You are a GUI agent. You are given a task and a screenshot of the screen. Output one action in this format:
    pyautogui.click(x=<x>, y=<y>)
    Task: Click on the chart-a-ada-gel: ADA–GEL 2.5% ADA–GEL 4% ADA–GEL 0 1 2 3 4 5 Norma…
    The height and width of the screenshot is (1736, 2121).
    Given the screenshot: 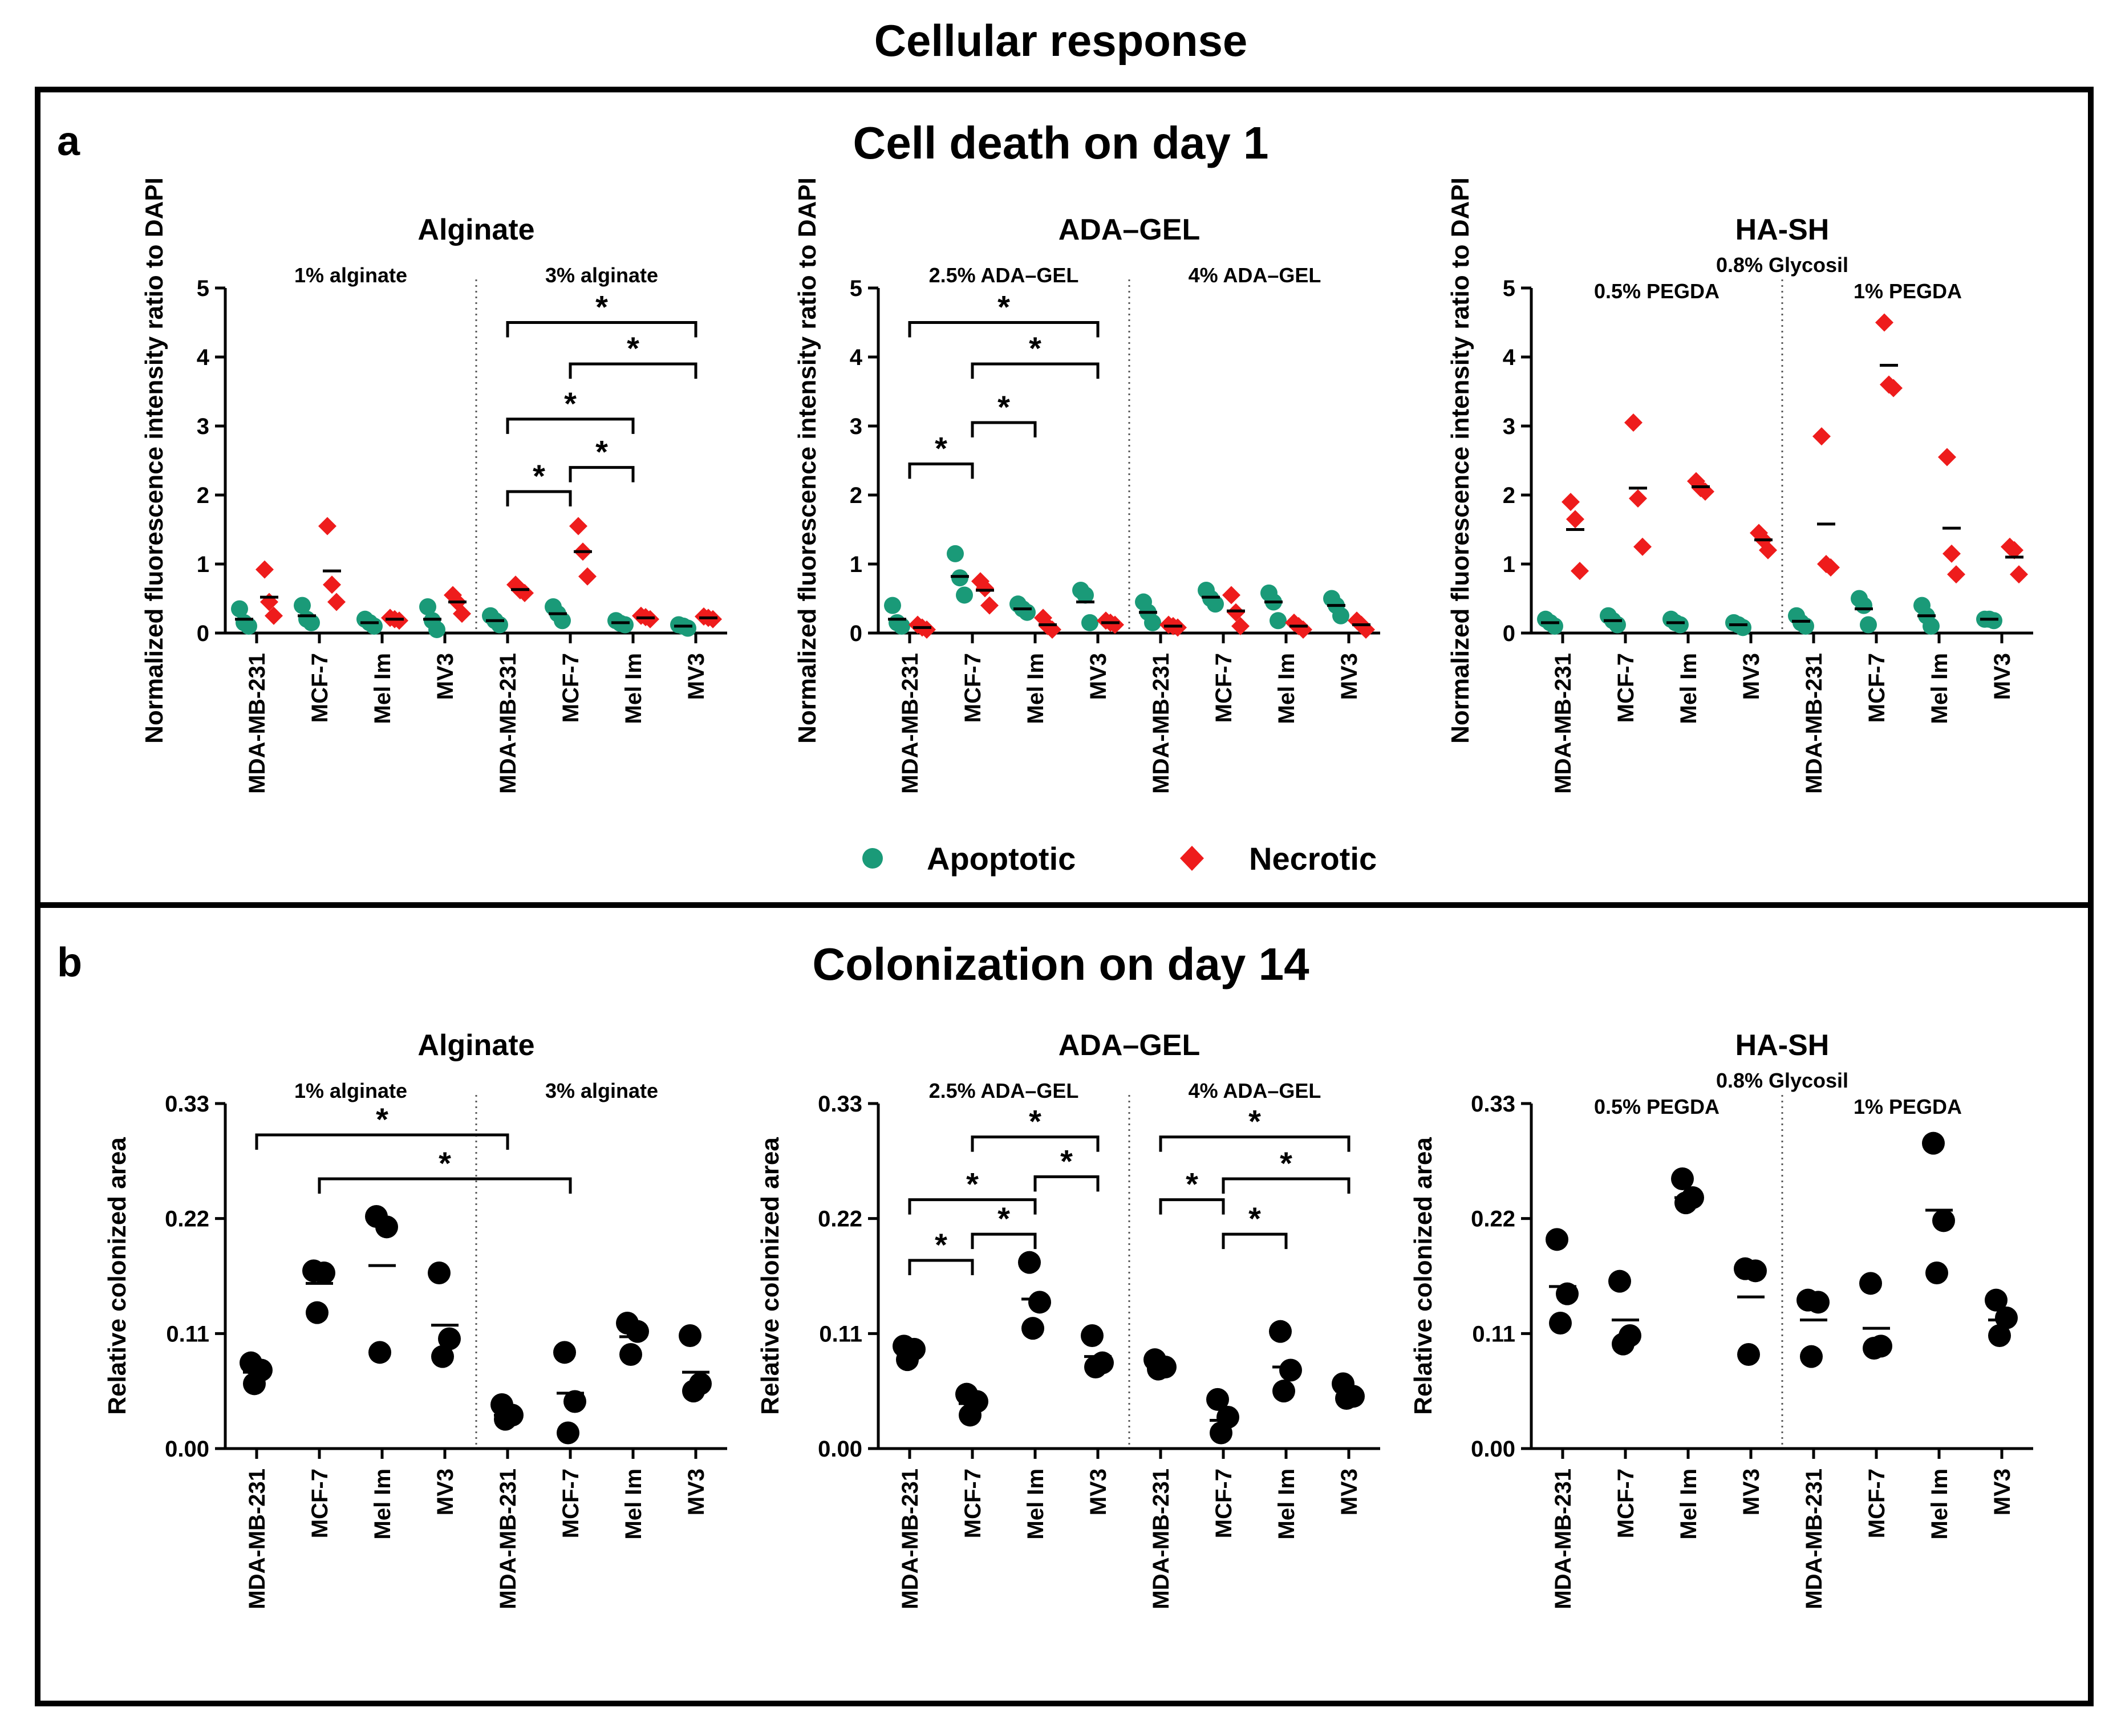 What is the action you would take?
    pyautogui.click(x=1086, y=486)
    